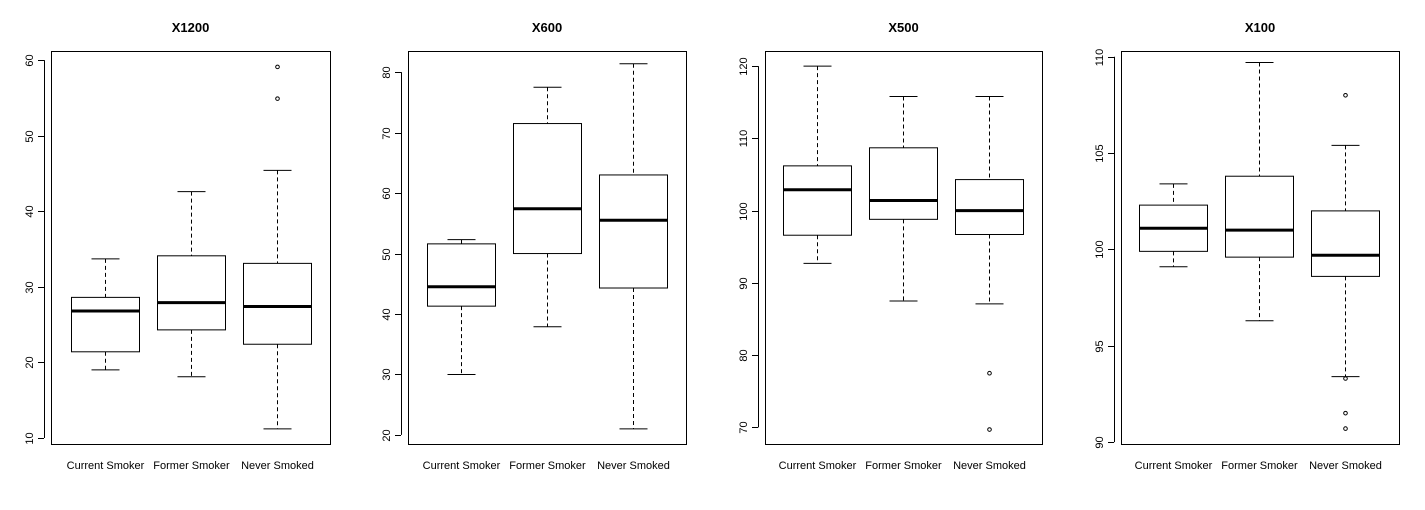 Image resolution: width=1425 pixels, height=510 pixels. Describe the element at coordinates (191, 27) in the screenshot. I see `plot-title: X1200` at that location.